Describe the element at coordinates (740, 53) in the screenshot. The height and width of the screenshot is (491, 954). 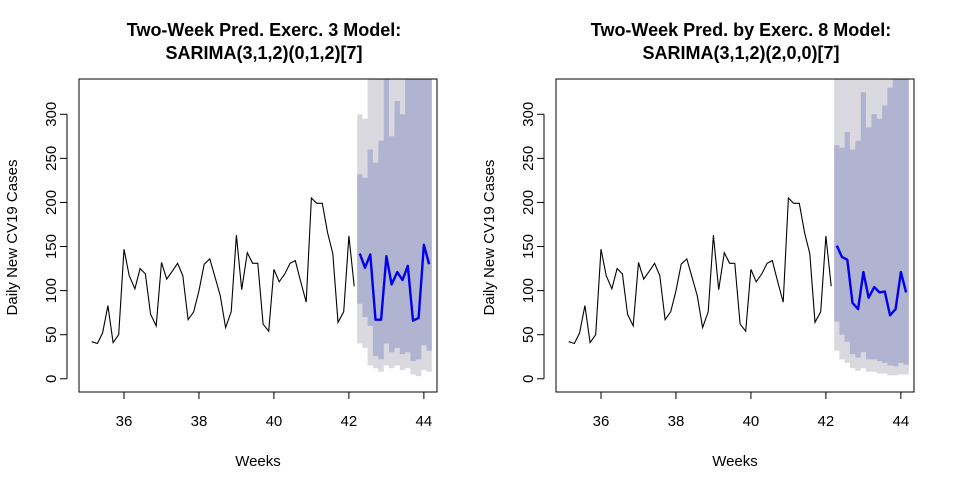
I see `chart-title-line-2: SARIMA(3,1,2)(2,0,0)[7]` at that location.